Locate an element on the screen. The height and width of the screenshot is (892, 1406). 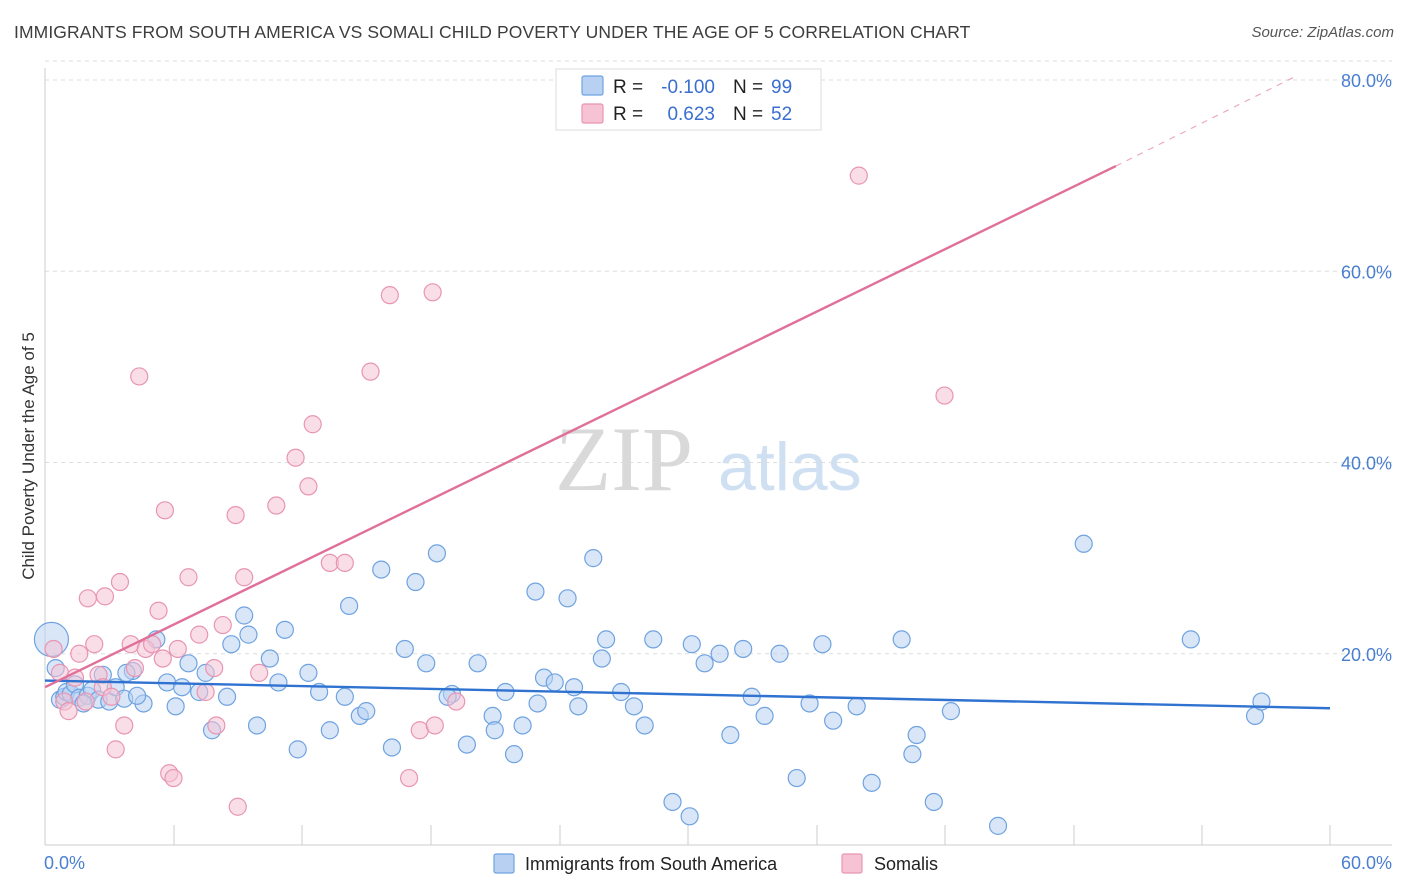
chart-source: Source: ZipAtlas.com is located at coordinates (1322, 32).